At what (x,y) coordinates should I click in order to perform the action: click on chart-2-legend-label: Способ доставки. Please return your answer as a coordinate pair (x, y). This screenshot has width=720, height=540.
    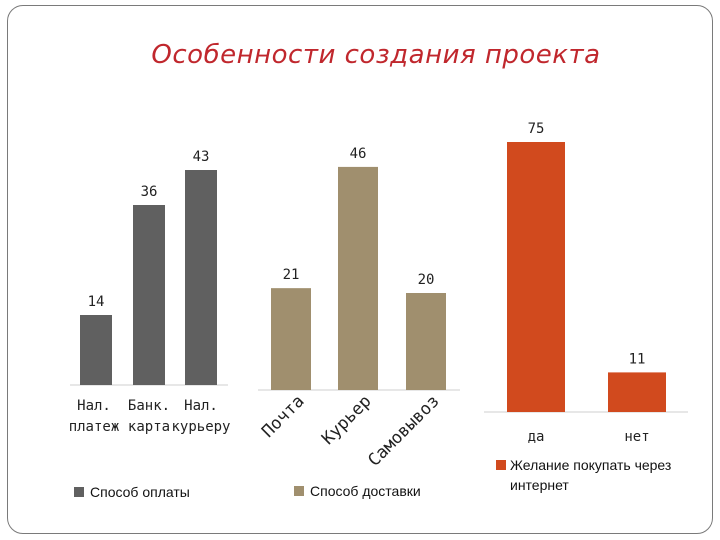
    Looking at the image, I should click on (365, 491).